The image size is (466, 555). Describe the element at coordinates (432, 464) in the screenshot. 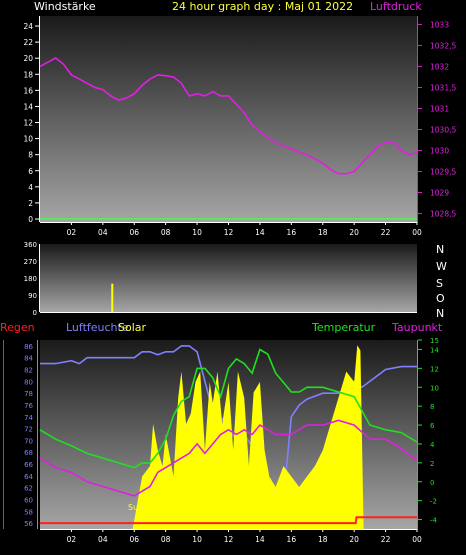

I see `p3-y-right-tick-label: 2` at that location.